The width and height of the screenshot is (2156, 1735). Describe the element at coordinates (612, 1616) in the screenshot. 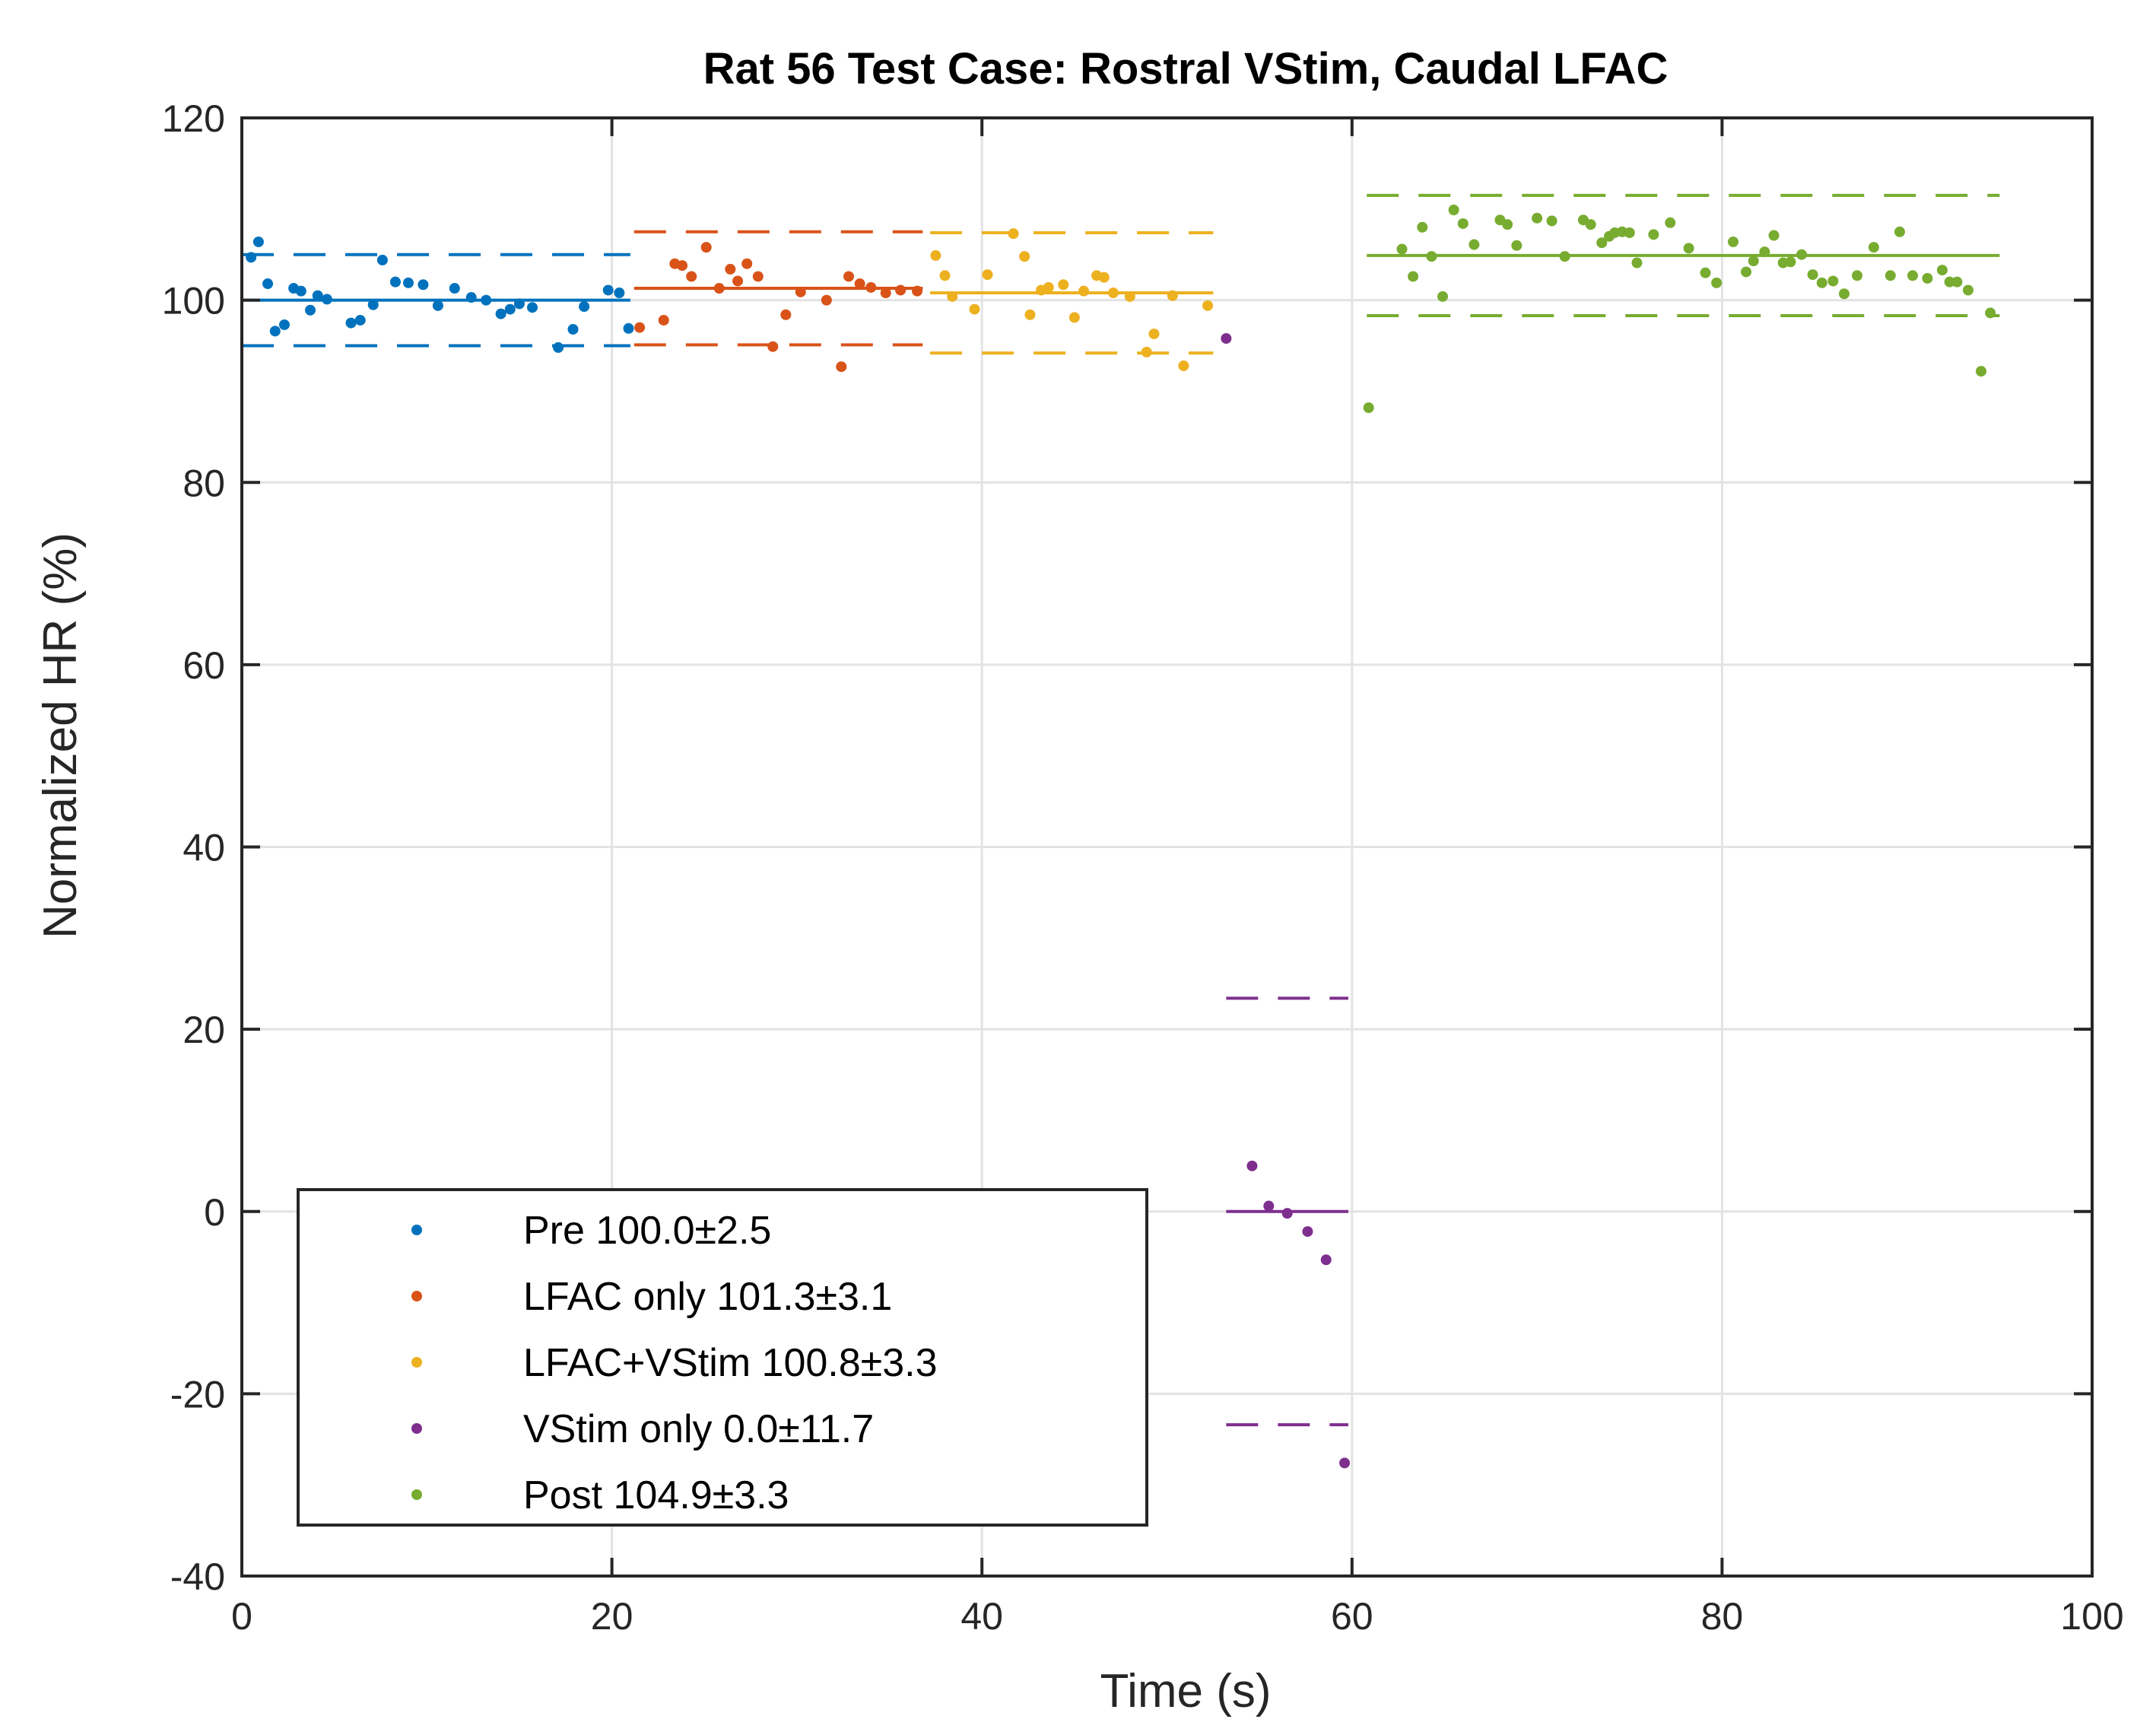

I see `x-tick-label: 20` at that location.